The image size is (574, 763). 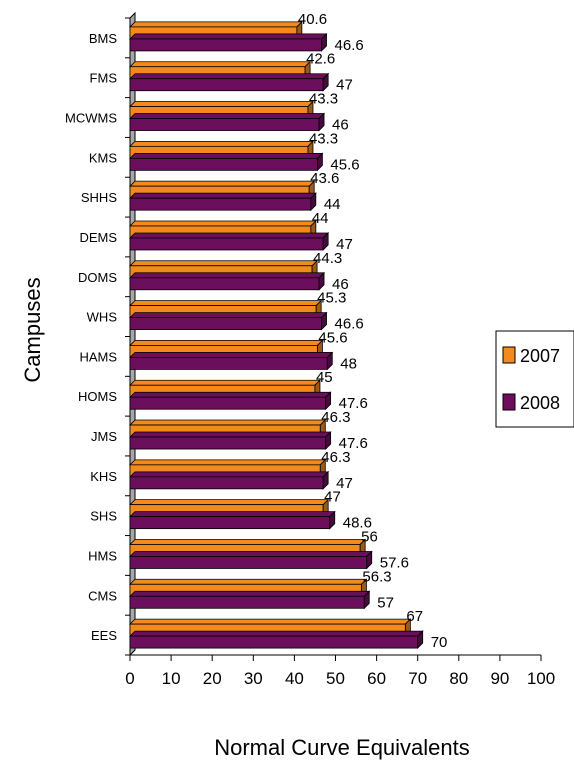 I want to click on x-tick-label: 10, so click(x=171, y=678).